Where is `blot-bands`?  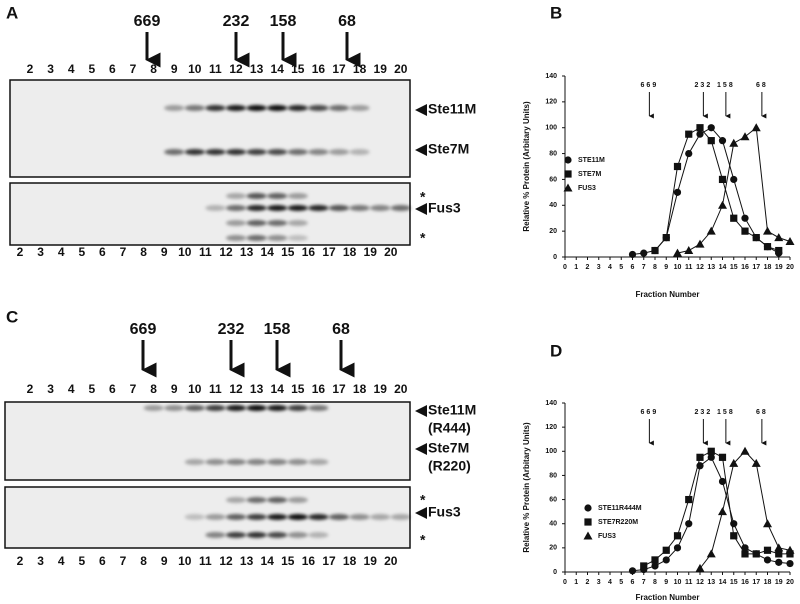 blot-bands is located at coordinates (277, 471).